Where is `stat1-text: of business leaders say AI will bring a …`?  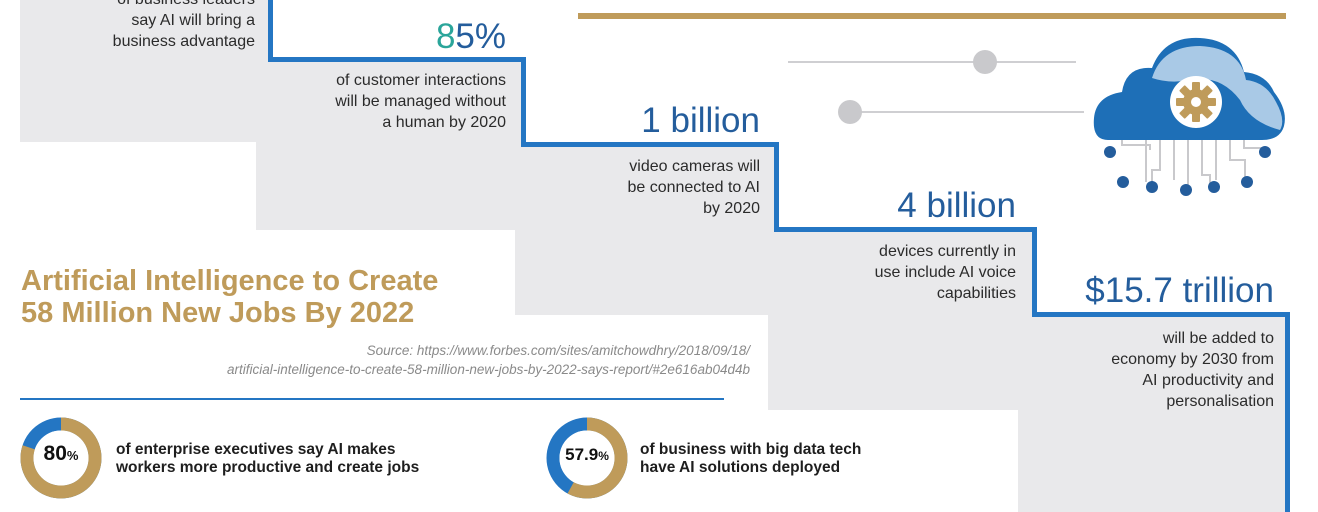
stat1-text: of business leaders say AI will bring a … is located at coordinates (183, 25).